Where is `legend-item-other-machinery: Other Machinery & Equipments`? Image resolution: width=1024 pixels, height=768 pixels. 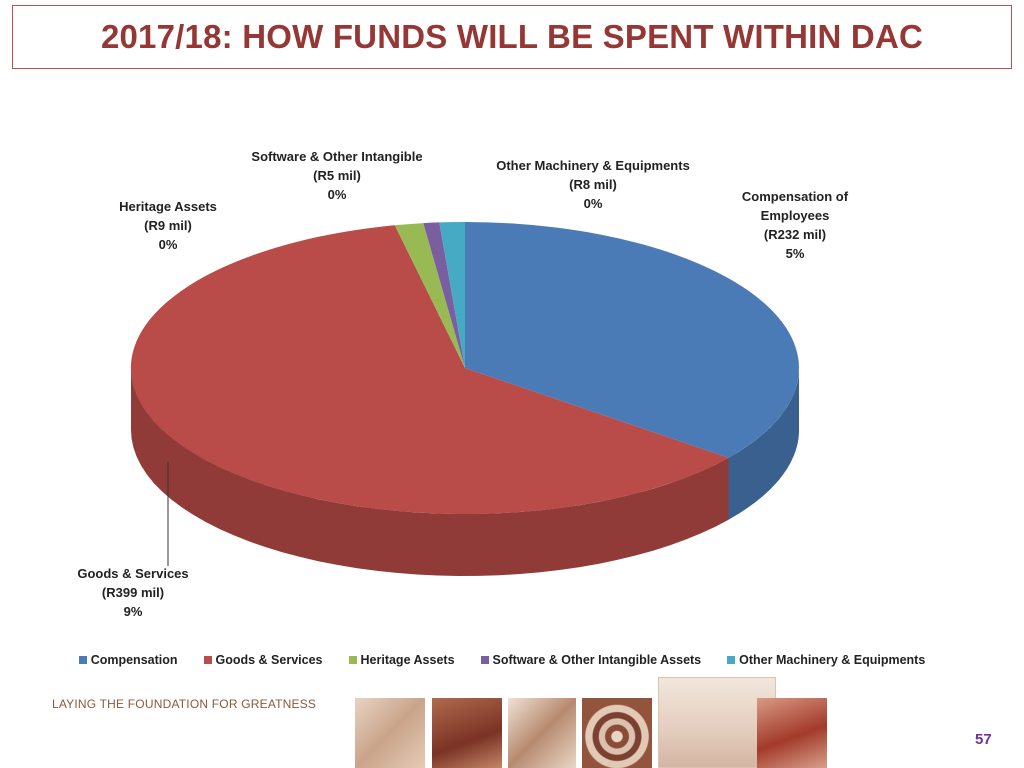 legend-item-other-machinery: Other Machinery & Equipments is located at coordinates (826, 660).